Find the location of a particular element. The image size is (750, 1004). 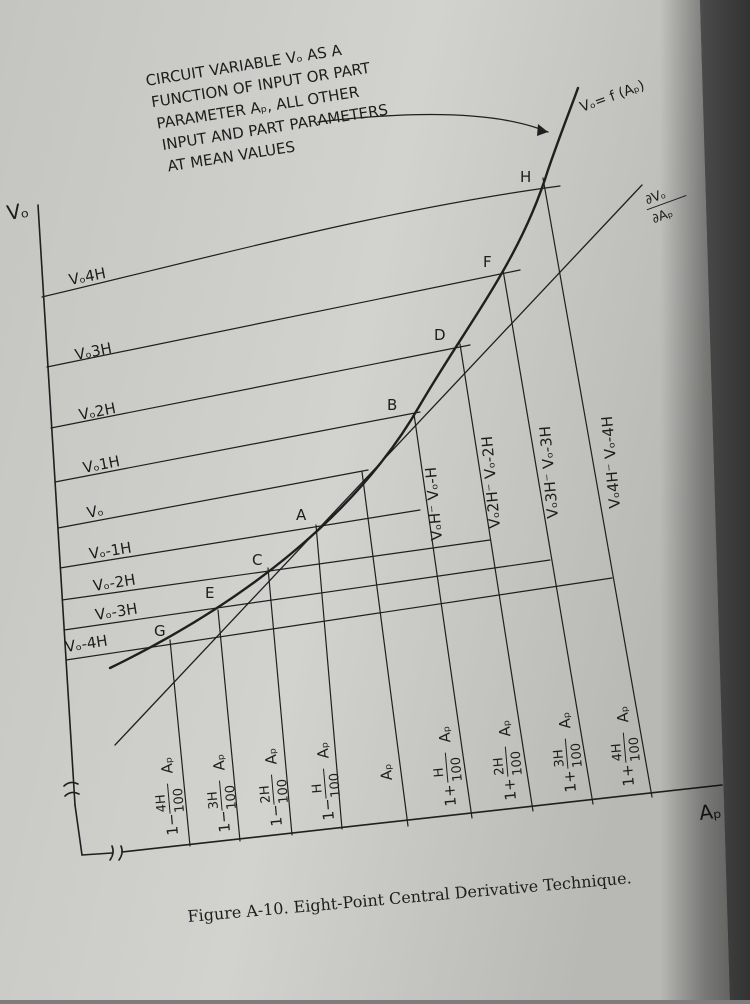

point-label-d: D is located at coordinates (440, 335).